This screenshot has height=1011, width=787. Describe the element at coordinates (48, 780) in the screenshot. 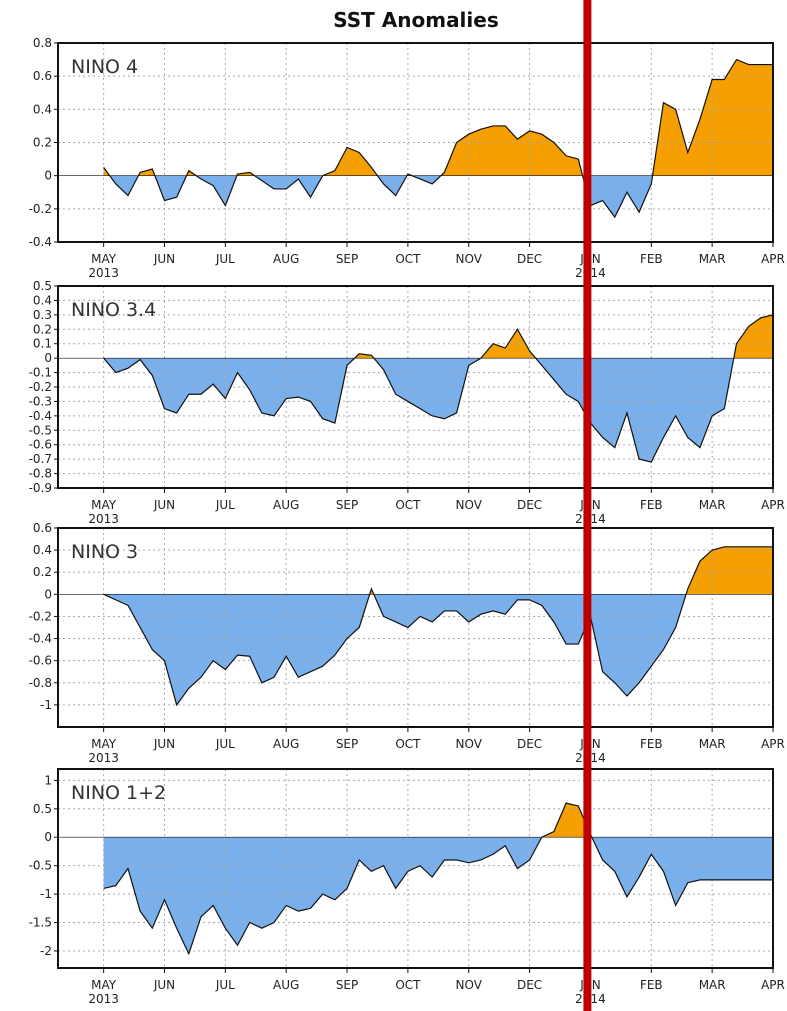

I see `y-tick-label: 1` at that location.